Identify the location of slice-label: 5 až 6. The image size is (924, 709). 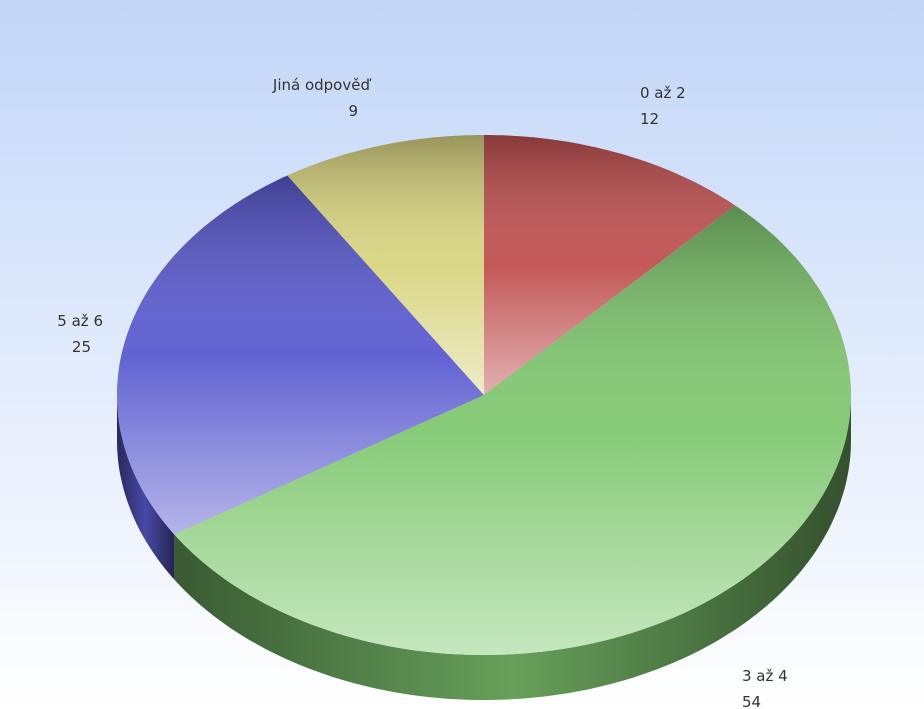
(80, 321).